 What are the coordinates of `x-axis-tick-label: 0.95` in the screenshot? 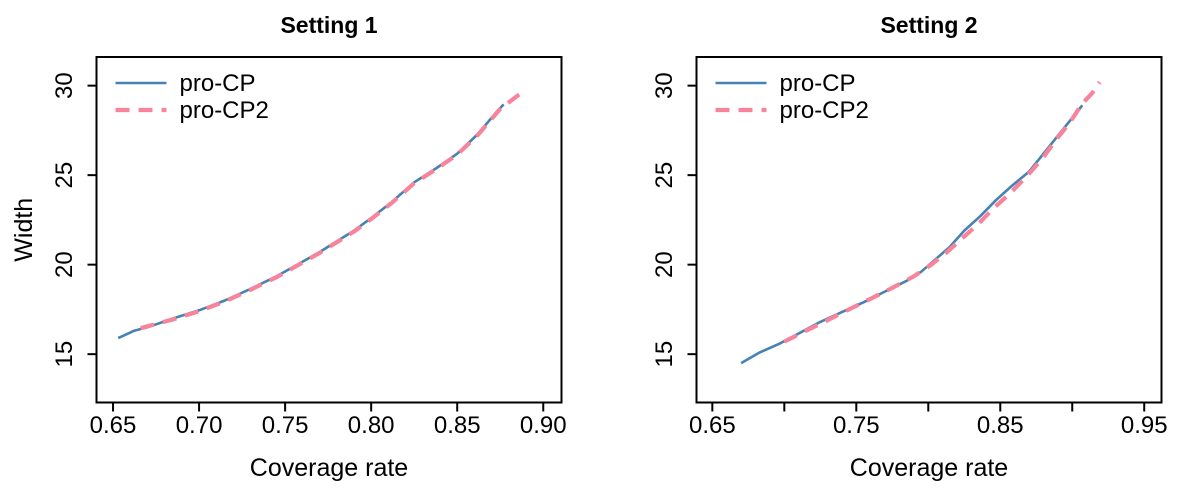 It's located at (1144, 425).